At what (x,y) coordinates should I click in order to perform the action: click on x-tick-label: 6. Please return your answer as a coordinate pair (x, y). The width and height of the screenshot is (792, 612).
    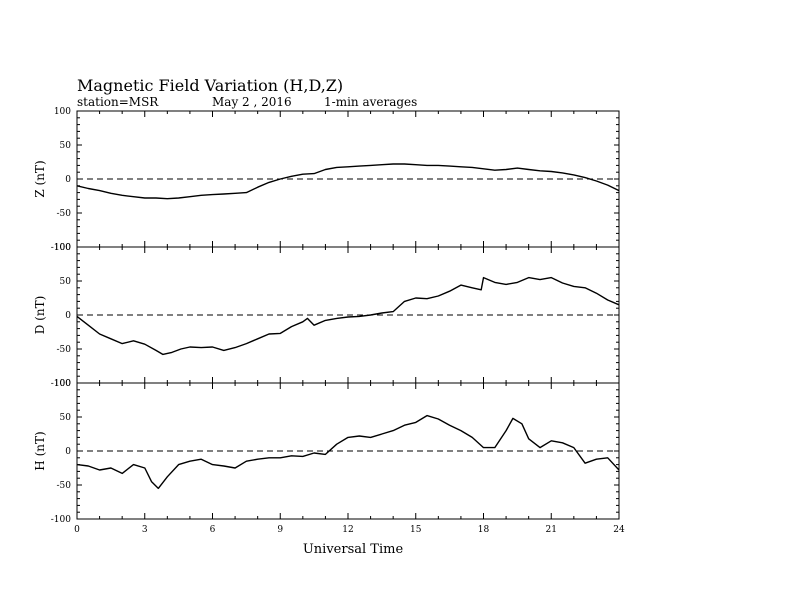
    Looking at the image, I should click on (213, 530).